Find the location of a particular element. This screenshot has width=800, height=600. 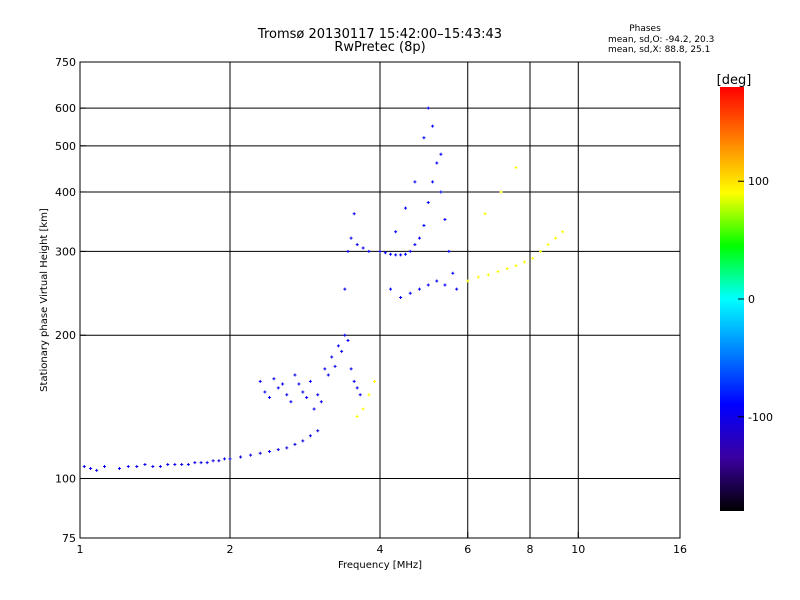

x-tick-label: 10 is located at coordinates (578, 549).